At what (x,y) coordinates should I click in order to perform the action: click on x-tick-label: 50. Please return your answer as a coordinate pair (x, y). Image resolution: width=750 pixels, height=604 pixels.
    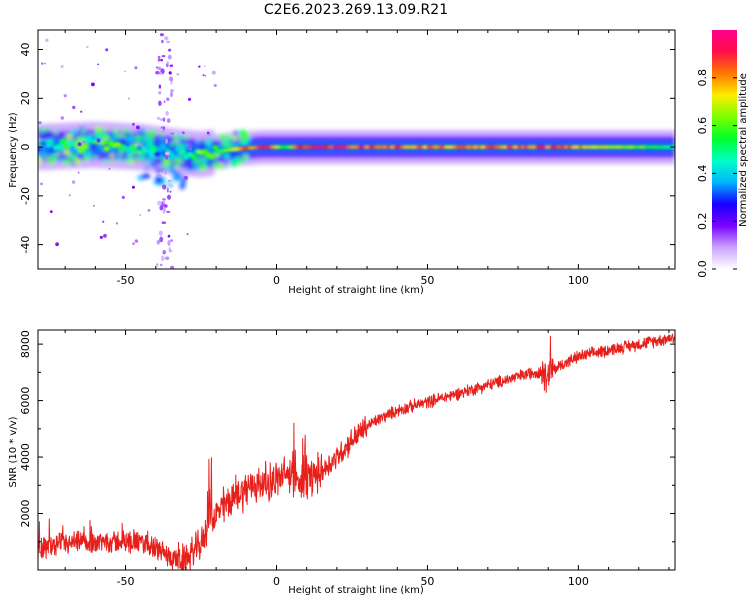
    Looking at the image, I should click on (427, 280).